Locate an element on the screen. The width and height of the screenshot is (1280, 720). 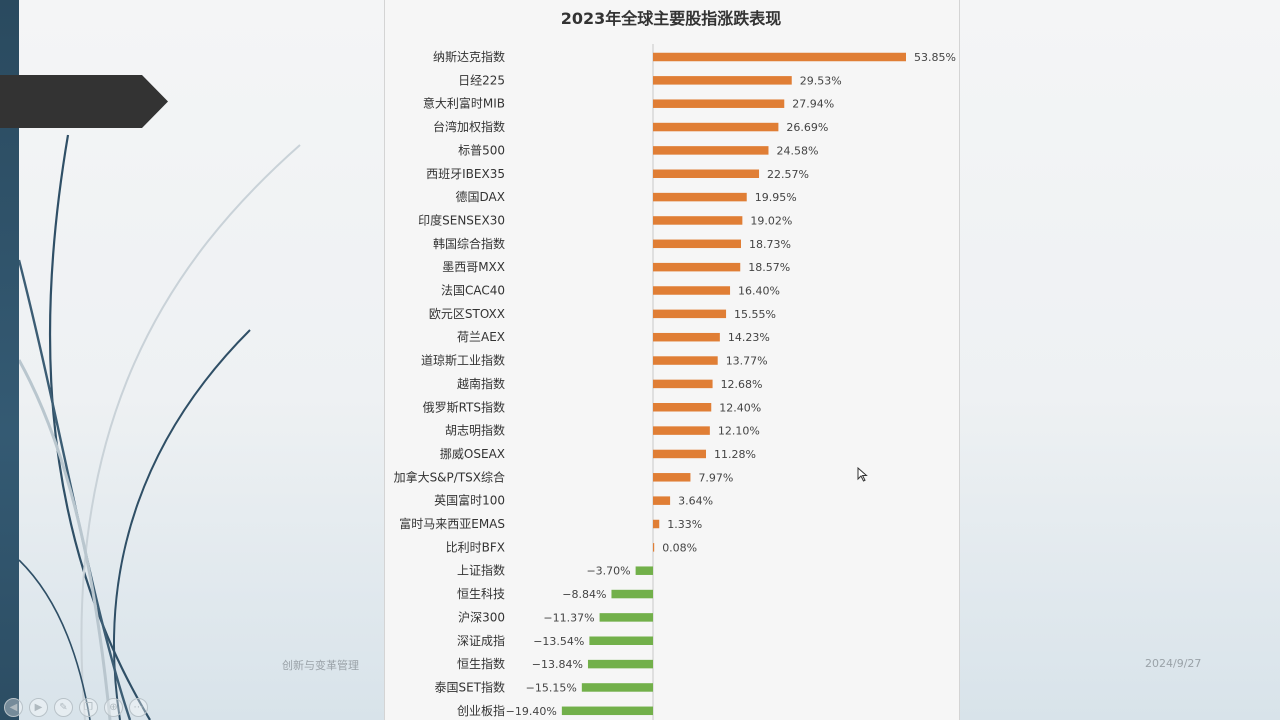
category-label-7: 印度SENSEX30 is located at coordinates (461, 219).